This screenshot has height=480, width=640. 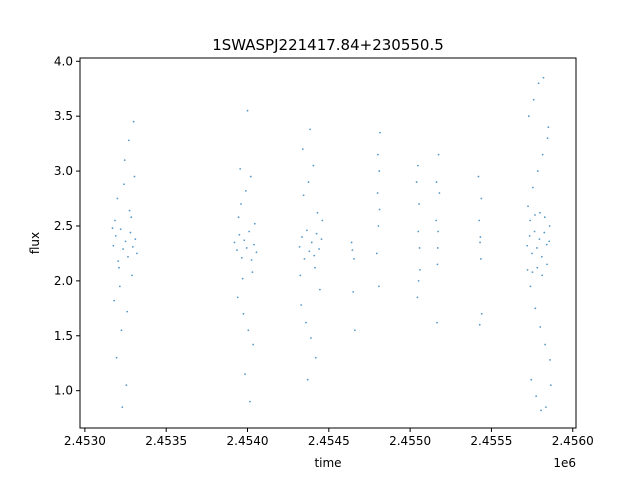 What do you see at coordinates (410, 441) in the screenshot?
I see `x-tick-label: 2.4550` at bounding box center [410, 441].